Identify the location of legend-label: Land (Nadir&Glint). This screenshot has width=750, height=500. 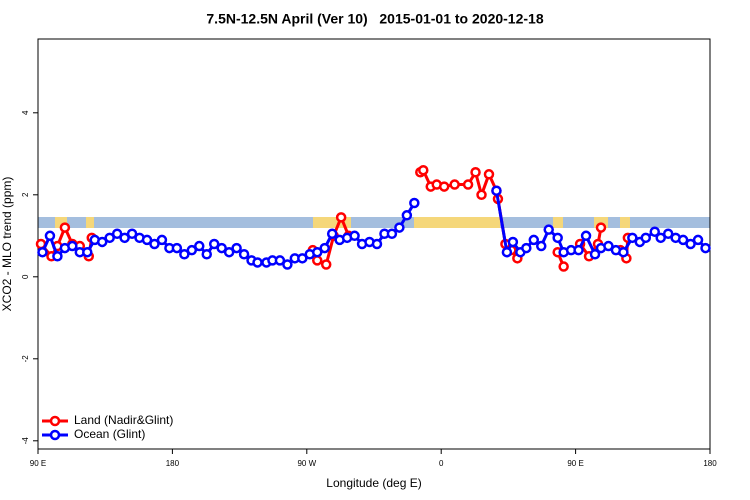
(123, 420).